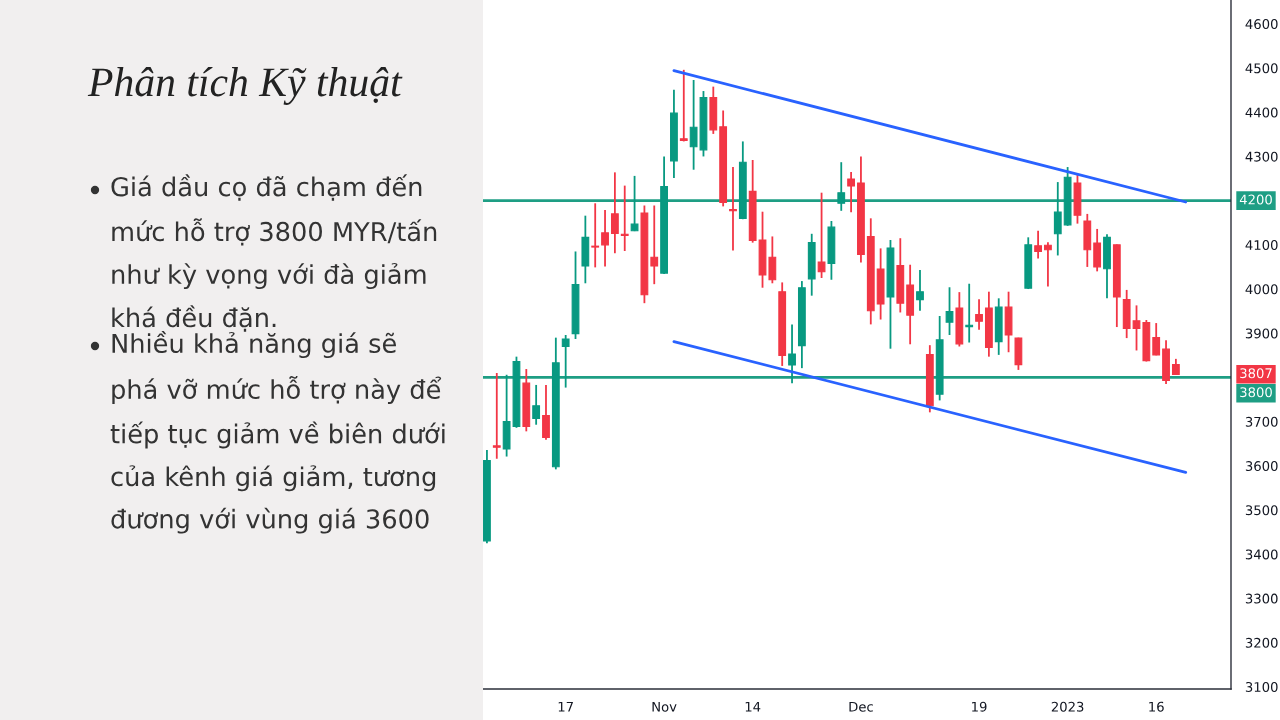 This screenshot has width=1280, height=720. What do you see at coordinates (1261, 598) in the screenshot?
I see `y-tick-label: 3300` at bounding box center [1261, 598].